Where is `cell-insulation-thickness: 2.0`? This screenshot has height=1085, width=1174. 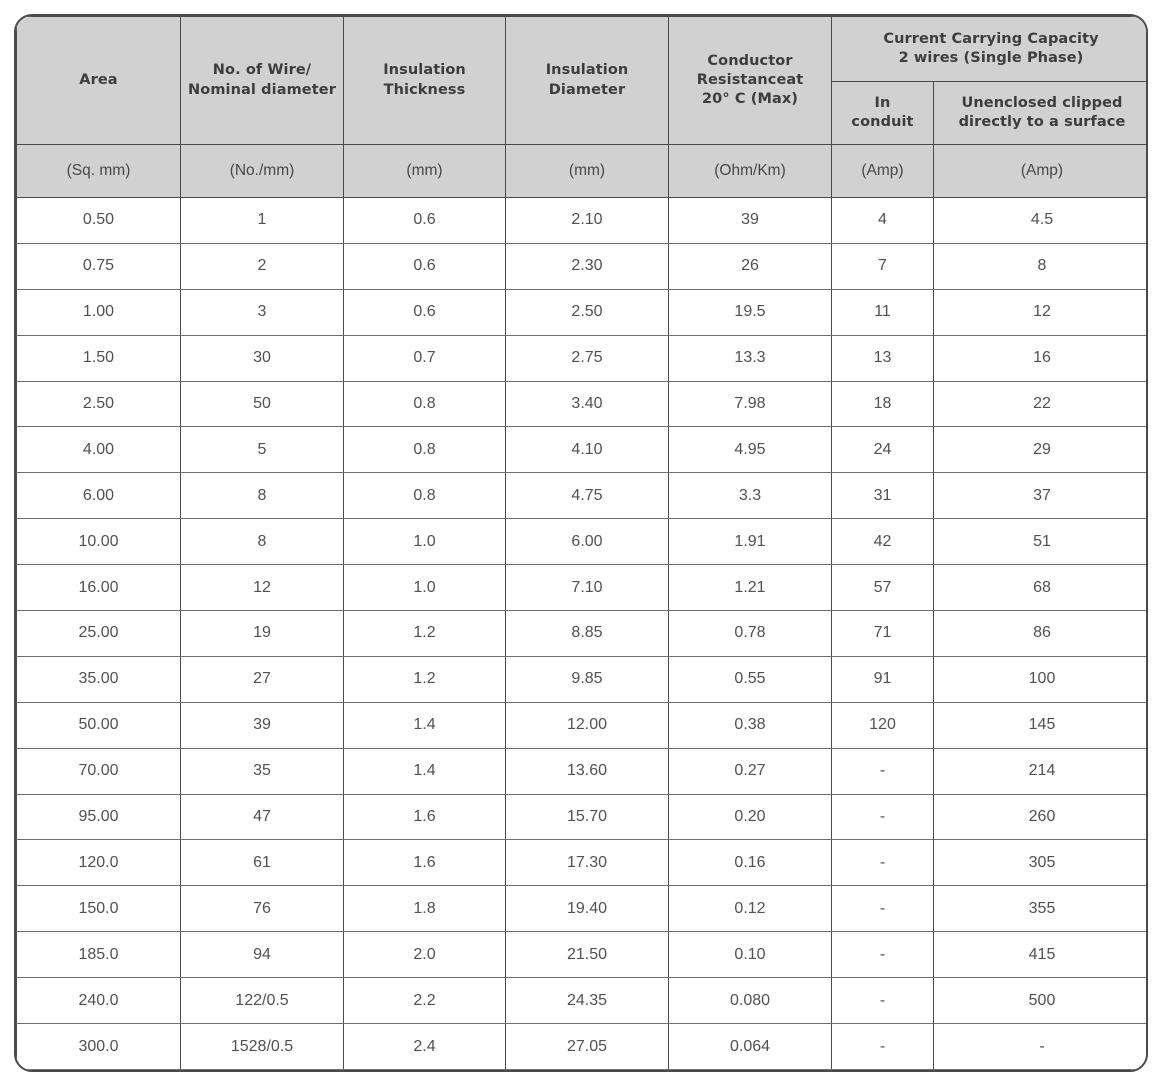
cell-insulation-thickness: 2.0 is located at coordinates (424, 955).